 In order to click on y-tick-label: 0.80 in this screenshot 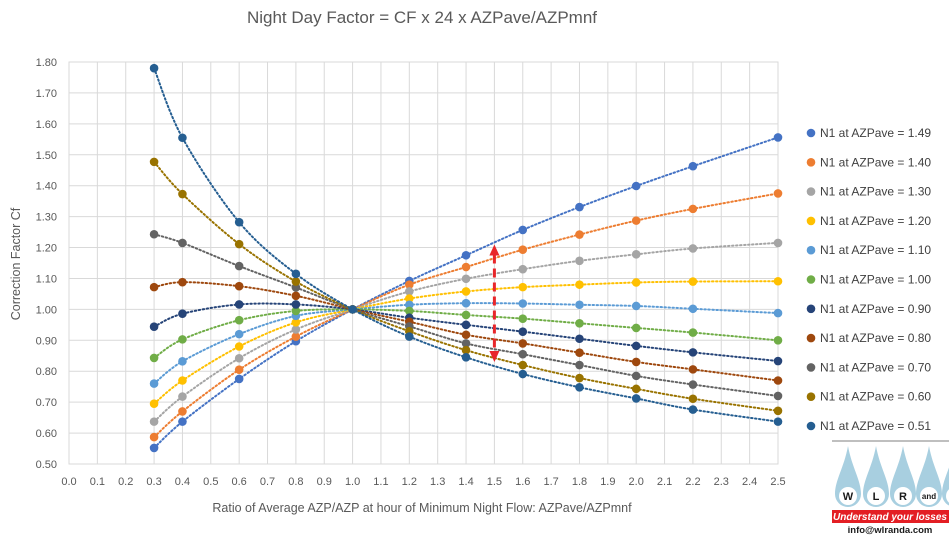, I will do `click(46, 372)`.